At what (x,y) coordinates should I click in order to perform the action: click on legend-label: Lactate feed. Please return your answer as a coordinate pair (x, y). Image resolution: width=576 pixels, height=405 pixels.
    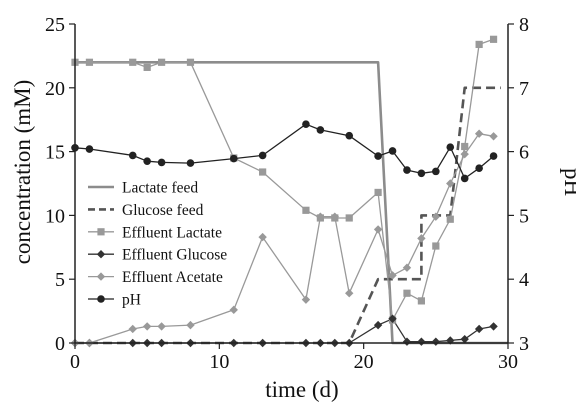
    Looking at the image, I should click on (160, 188).